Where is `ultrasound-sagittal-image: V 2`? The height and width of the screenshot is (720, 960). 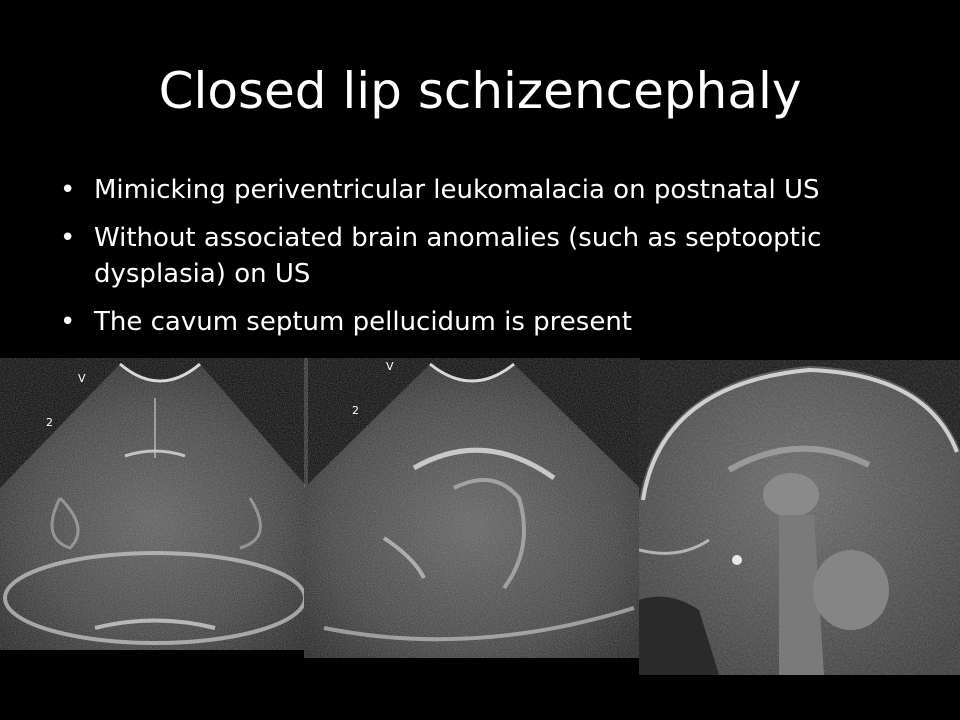
ultrasound-sagittal-image: V 2 is located at coordinates (472, 508).